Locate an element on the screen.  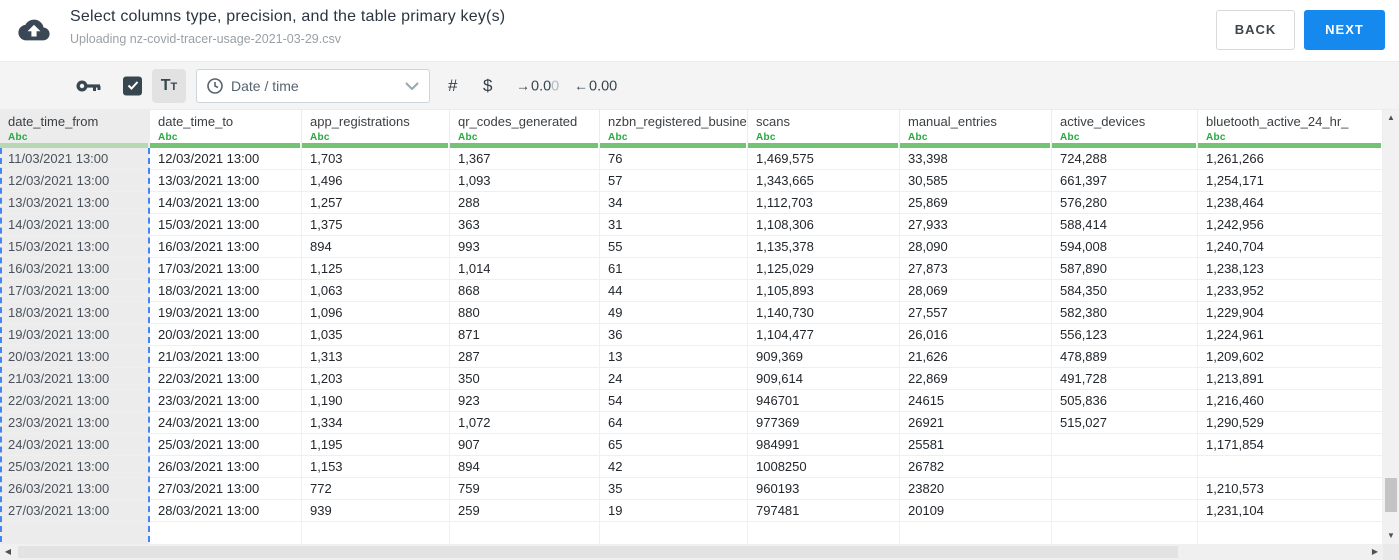
cell: 19 is located at coordinates (674, 511).